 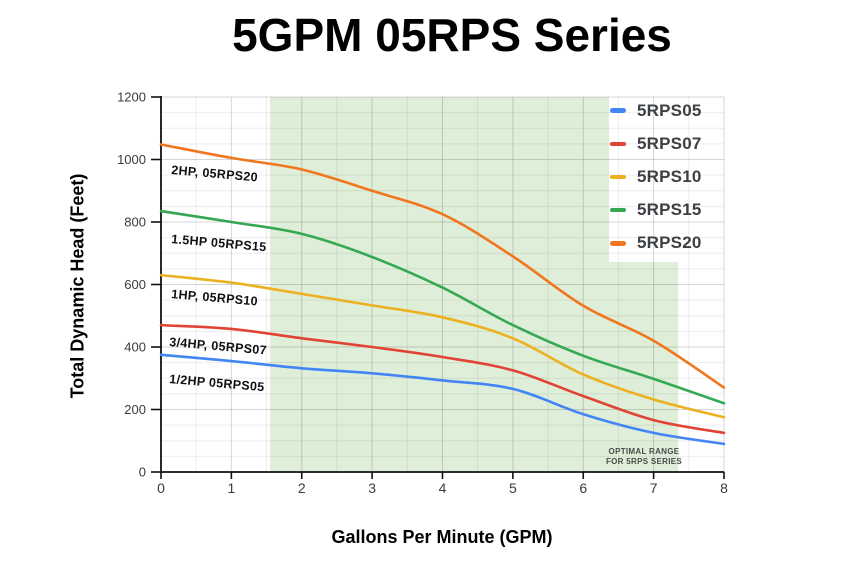 What do you see at coordinates (131, 97) in the screenshot?
I see `y-tick-label: 1200` at bounding box center [131, 97].